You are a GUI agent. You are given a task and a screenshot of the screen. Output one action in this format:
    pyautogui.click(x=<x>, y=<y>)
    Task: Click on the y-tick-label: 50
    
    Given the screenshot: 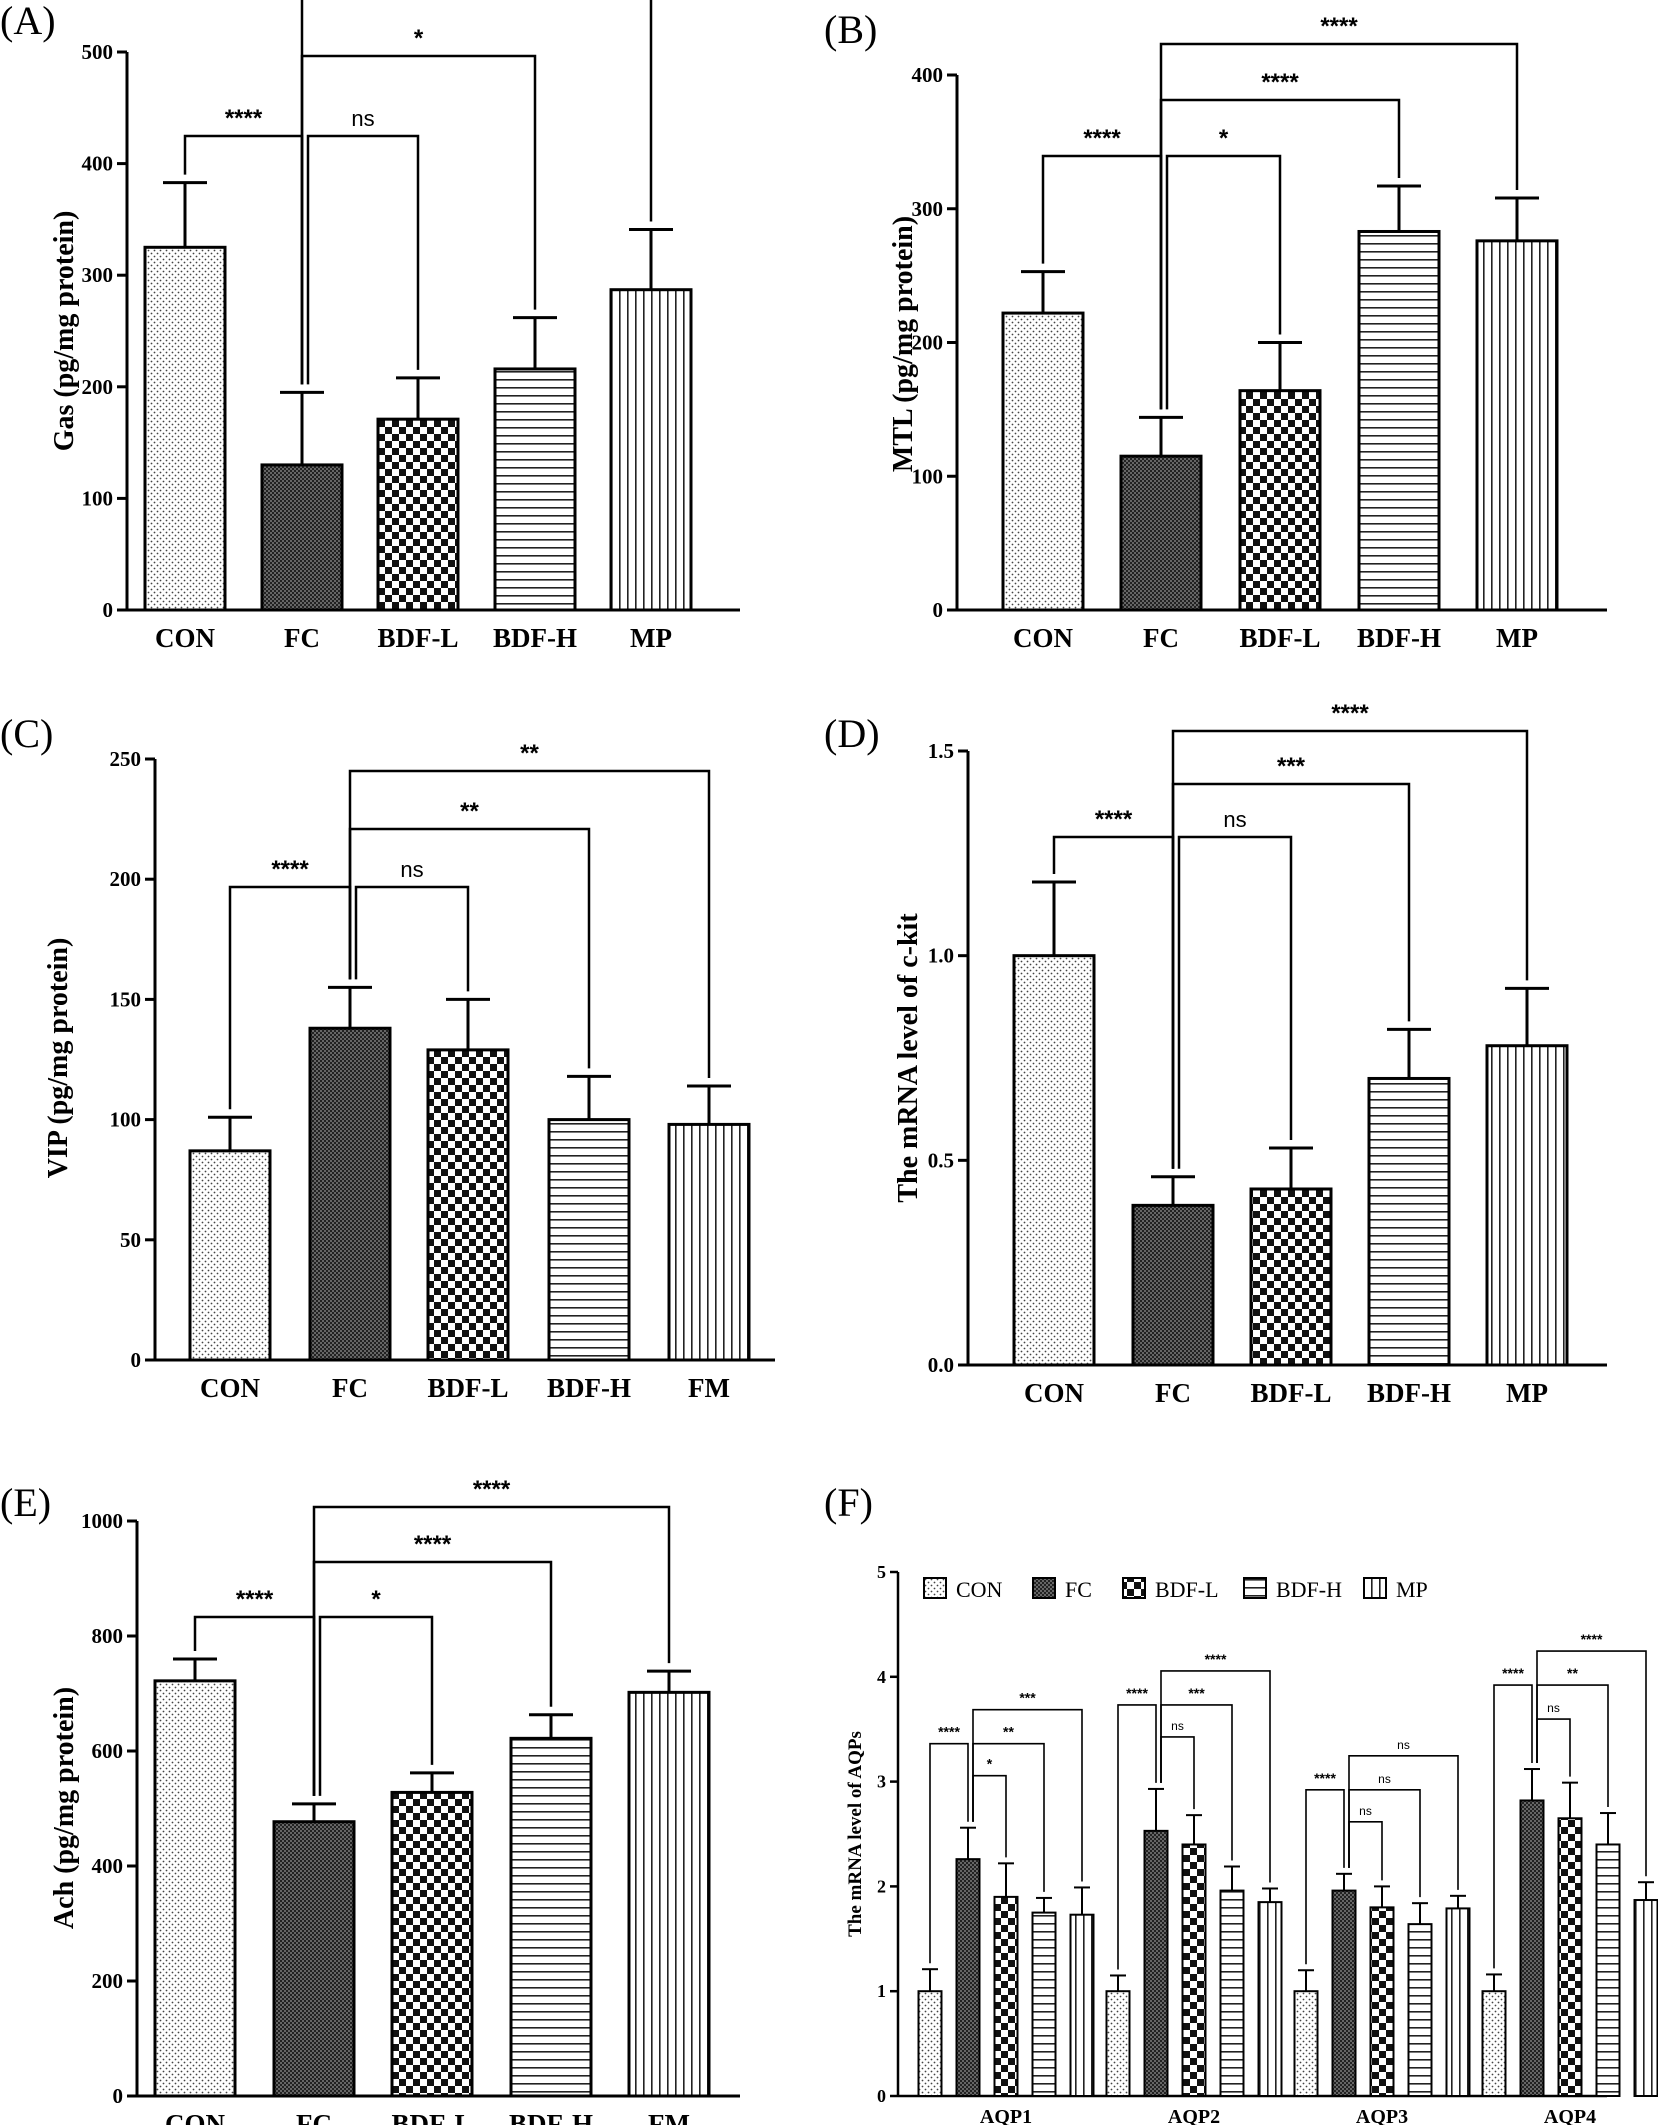 What is the action you would take?
    pyautogui.click(x=130, y=1240)
    